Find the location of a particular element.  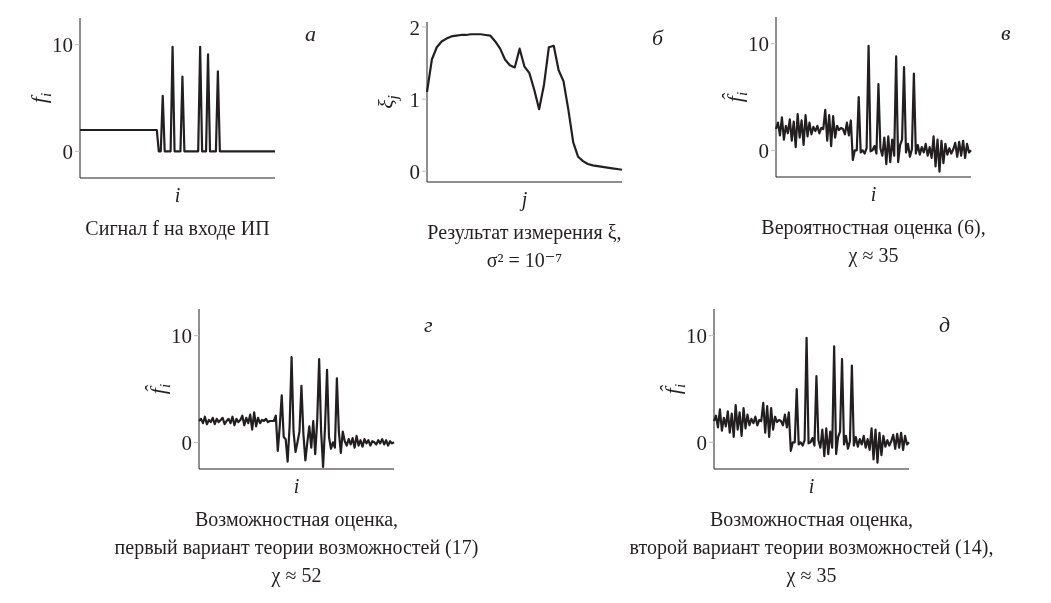

text: Возможностная оценка, второй вариант теории возможностей (14), χ ≈ 35 is located at coordinates (811, 547).